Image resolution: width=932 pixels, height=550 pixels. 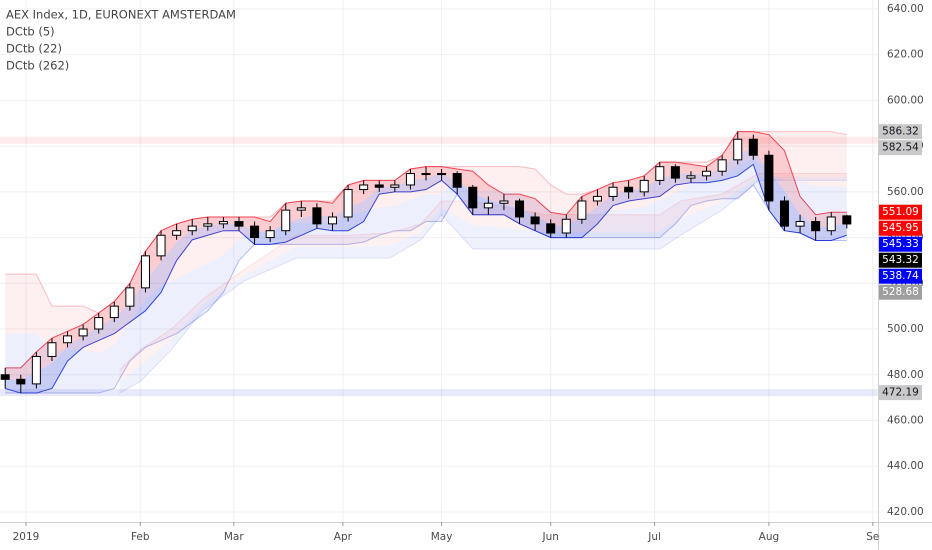 I want to click on y-tick-label: 640.00, so click(x=905, y=9).